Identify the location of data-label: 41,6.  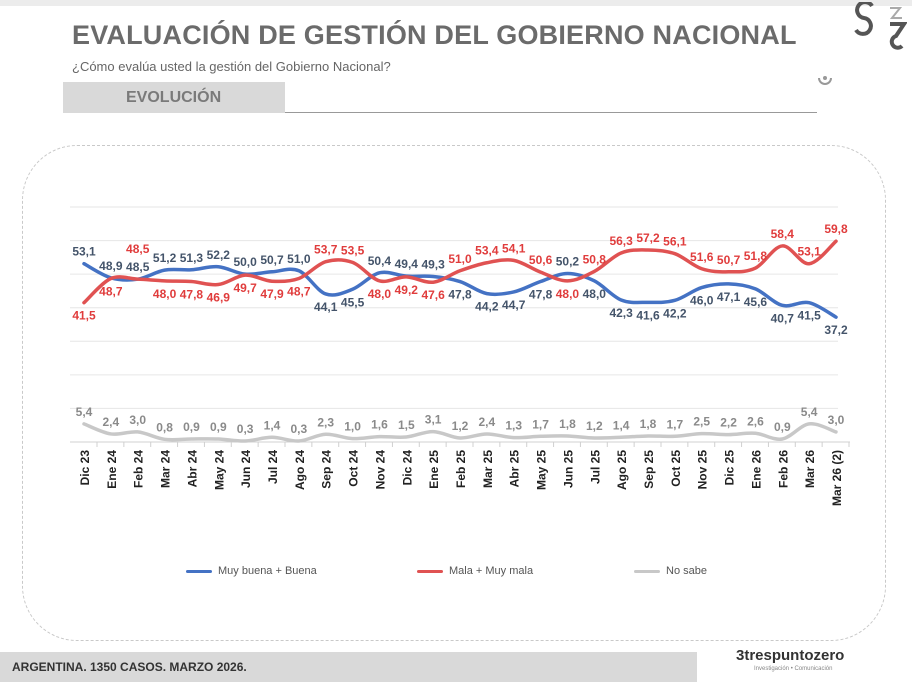
(648, 315).